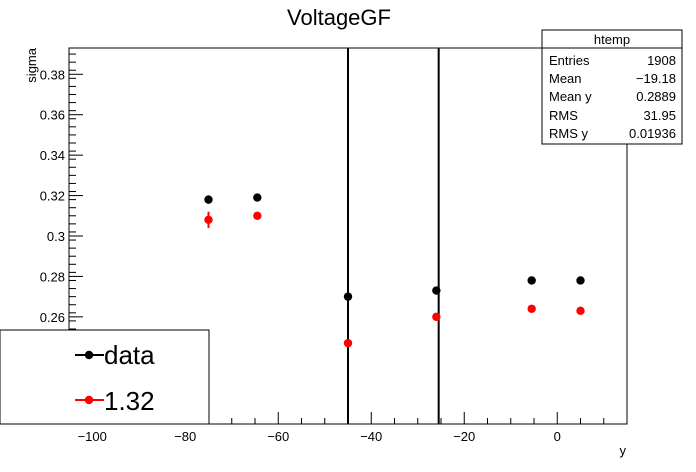 This screenshot has width=696, height=472. I want to click on stats-label-rms: RMS, so click(563, 115).